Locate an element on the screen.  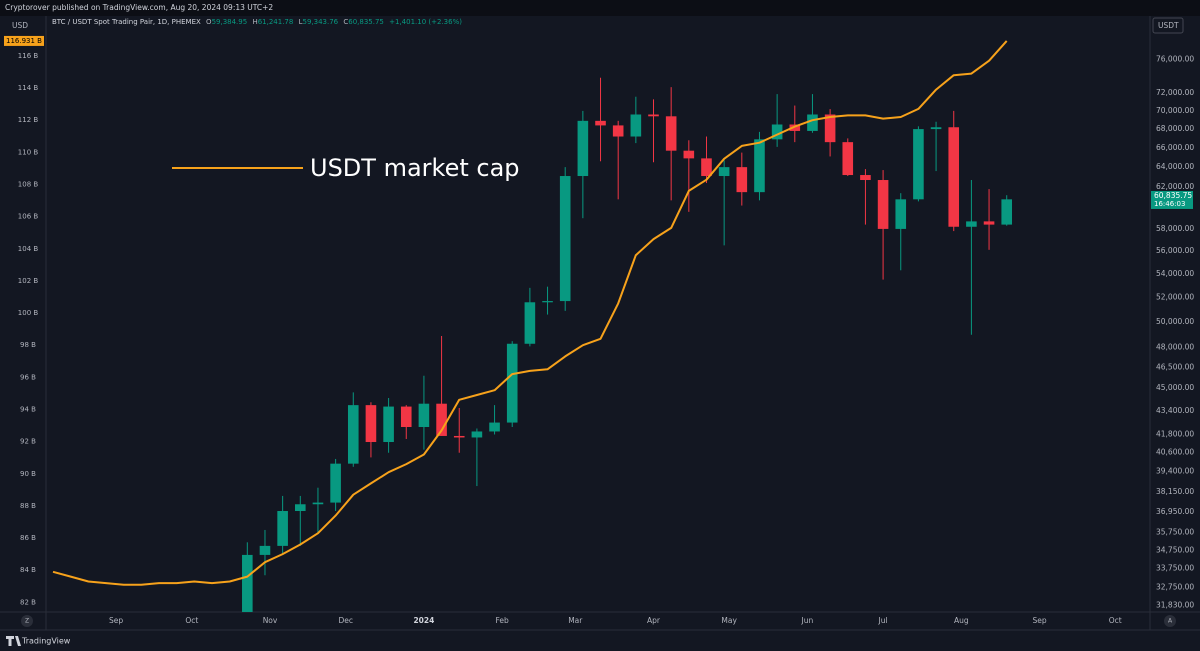
ohlc-value: 61,241.78 is located at coordinates (276, 22).